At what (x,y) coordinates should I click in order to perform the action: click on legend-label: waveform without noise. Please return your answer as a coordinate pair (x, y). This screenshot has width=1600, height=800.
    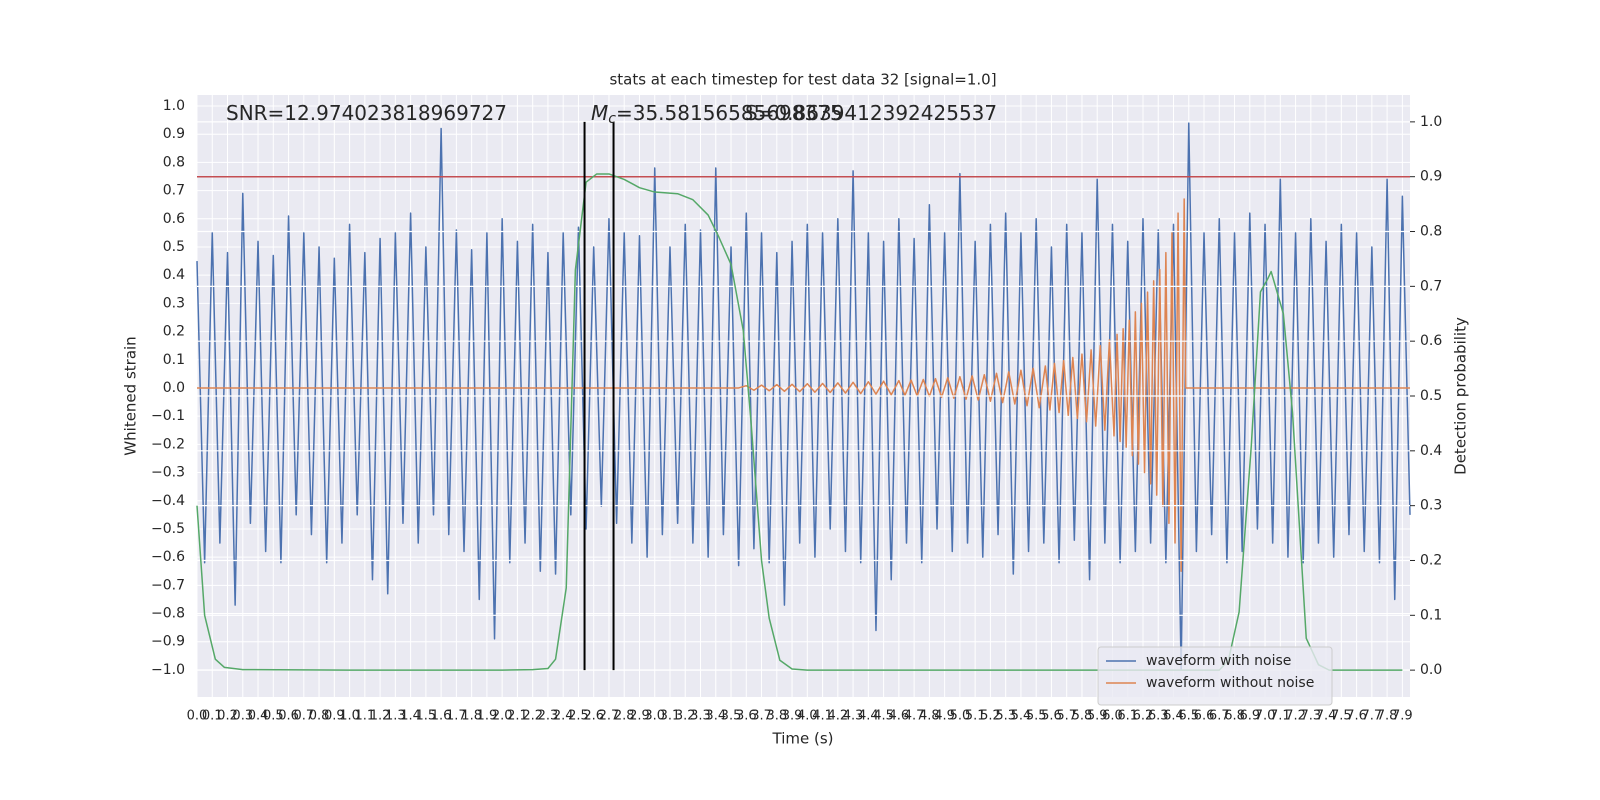
    Looking at the image, I should click on (1230, 683).